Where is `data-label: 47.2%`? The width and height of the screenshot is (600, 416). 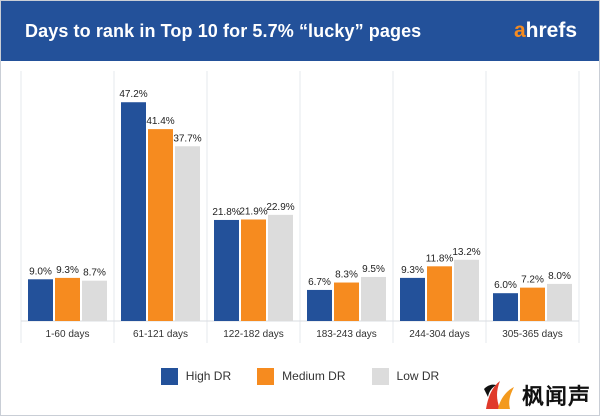 data-label: 47.2% is located at coordinates (133, 94).